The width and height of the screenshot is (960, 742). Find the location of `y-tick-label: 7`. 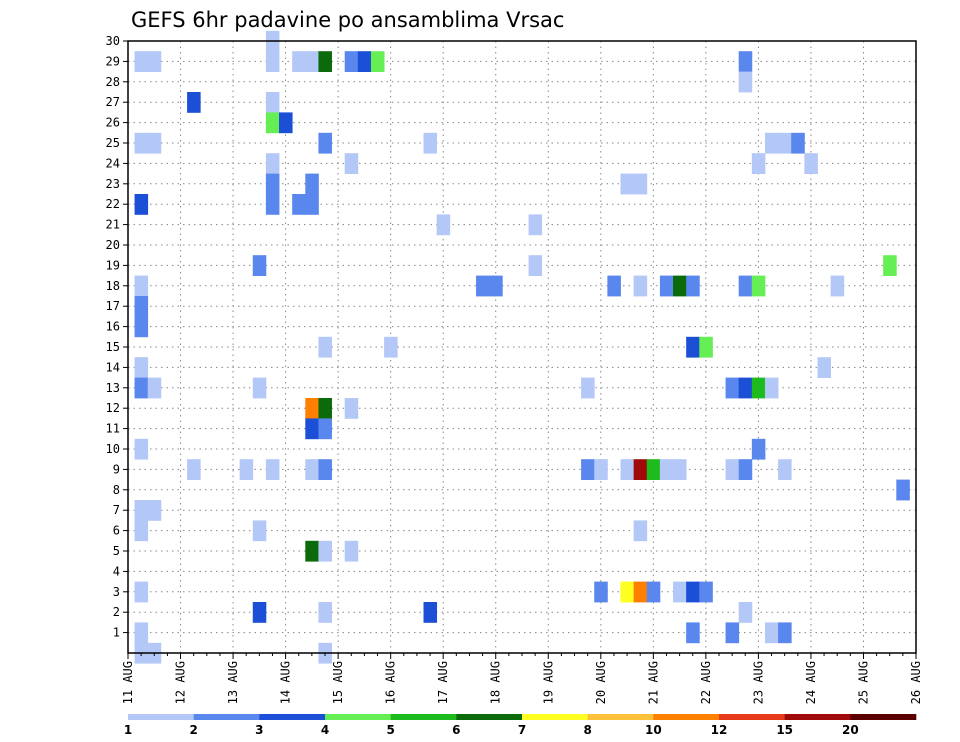

y-tick-label: 7 is located at coordinates (116, 510).